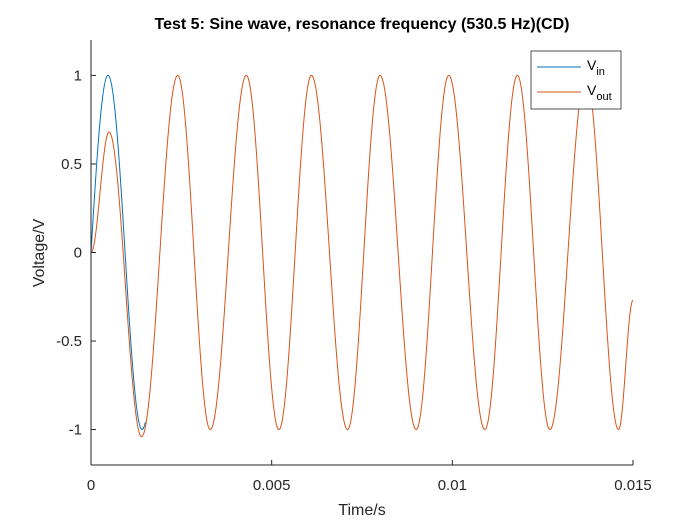 Image resolution: width=700 pixels, height=525 pixels. Describe the element at coordinates (118, 252) in the screenshot. I see `series-line-vin` at that location.